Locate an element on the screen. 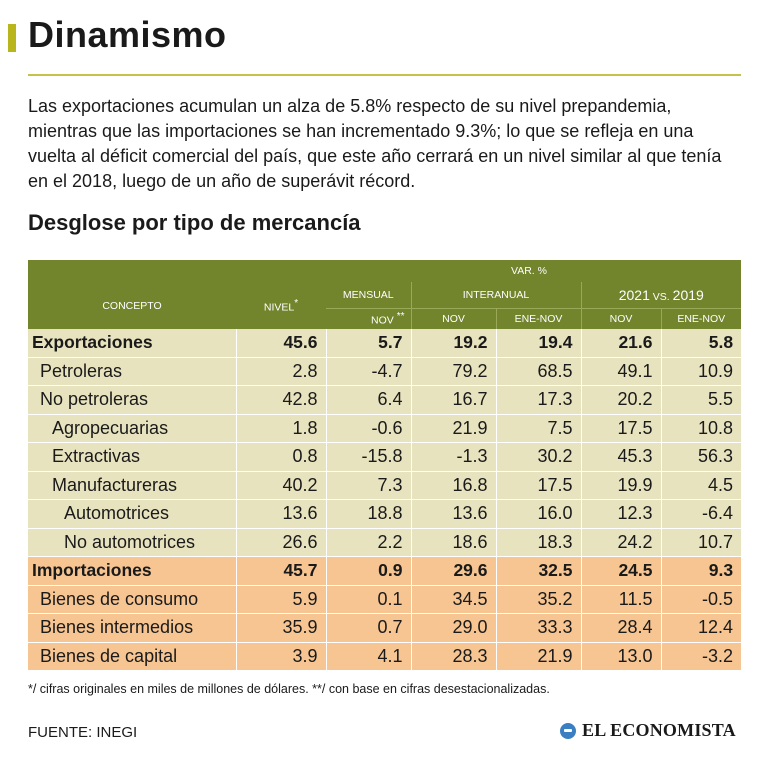  header-mensual: MENSUAL is located at coordinates (368, 295).